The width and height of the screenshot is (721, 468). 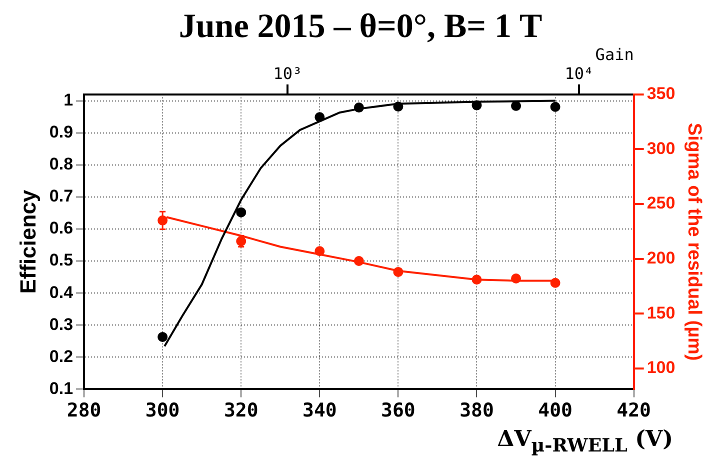 What do you see at coordinates (319, 411) in the screenshot?
I see `x-tick-label: 340` at bounding box center [319, 411].